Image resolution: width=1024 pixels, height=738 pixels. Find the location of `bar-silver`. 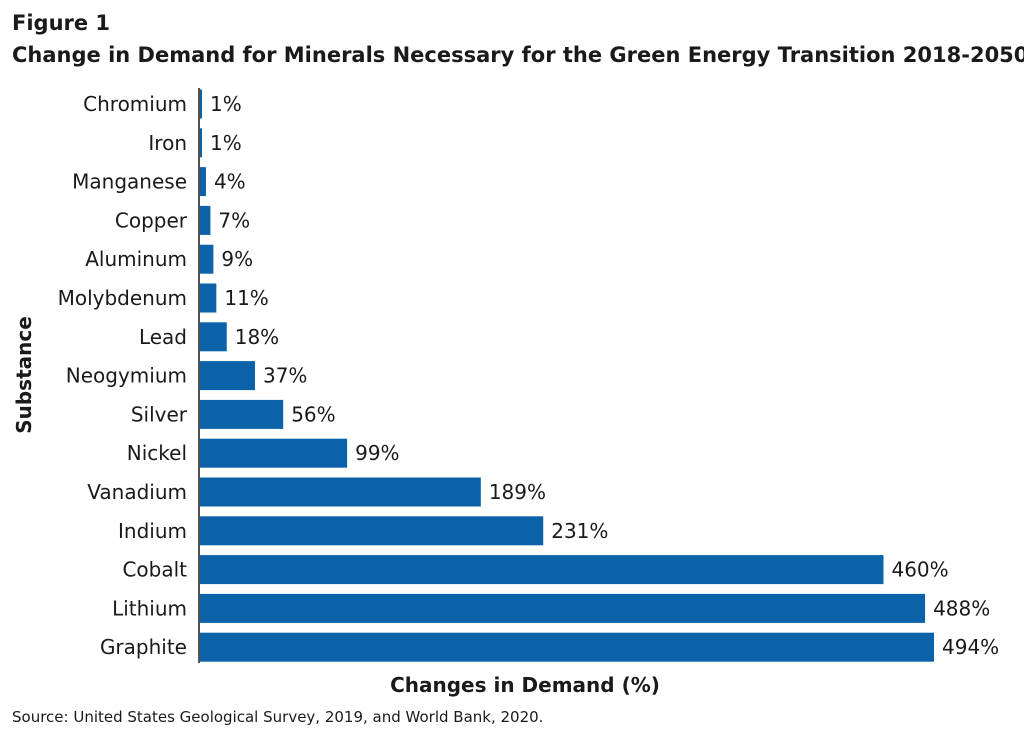

bar-silver is located at coordinates (242, 414).